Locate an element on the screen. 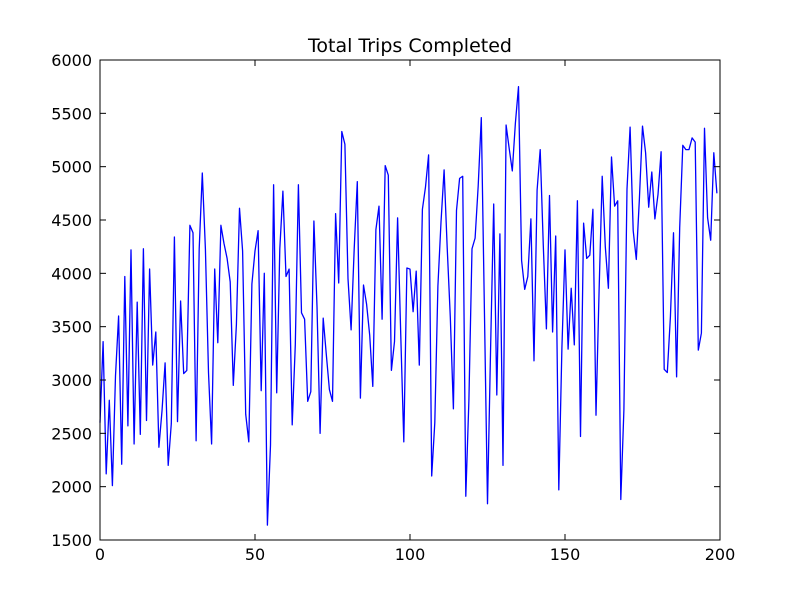 The image size is (800, 605). y-tick-label: 2500 is located at coordinates (71, 433).